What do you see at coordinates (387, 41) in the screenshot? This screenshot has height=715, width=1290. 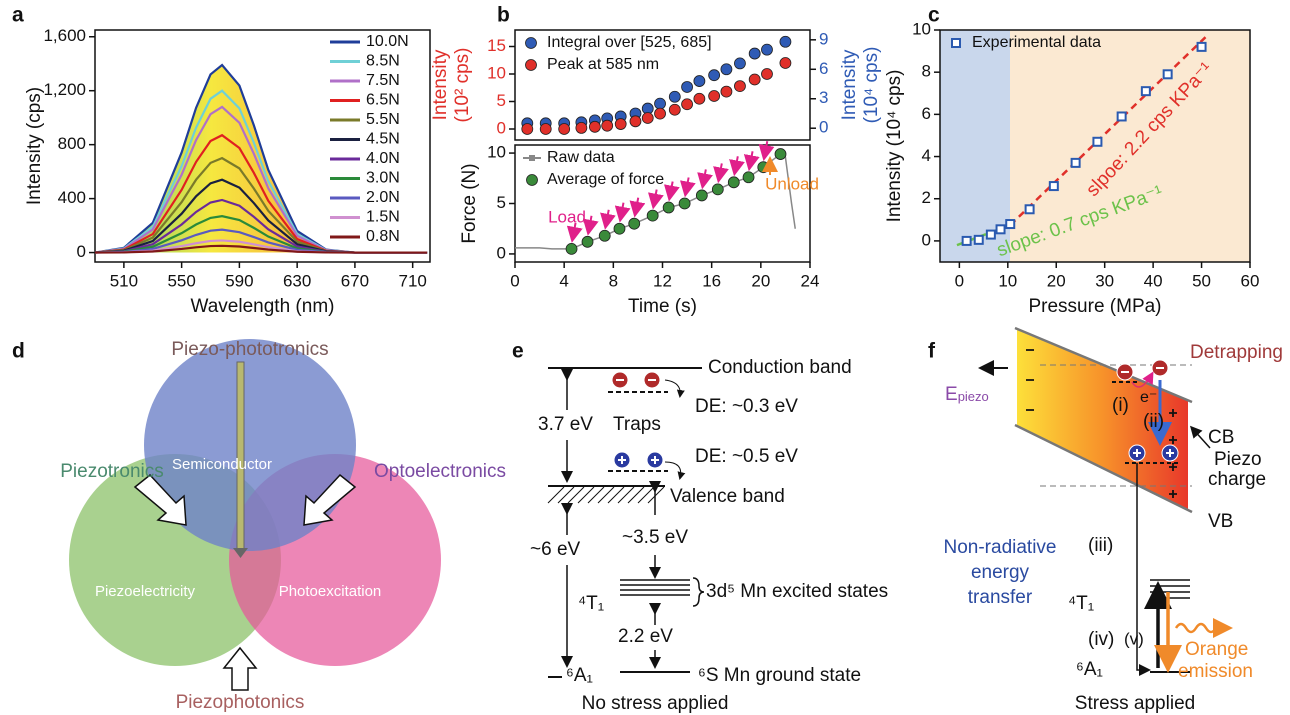 I see `legend-label: 10.0N` at bounding box center [387, 41].